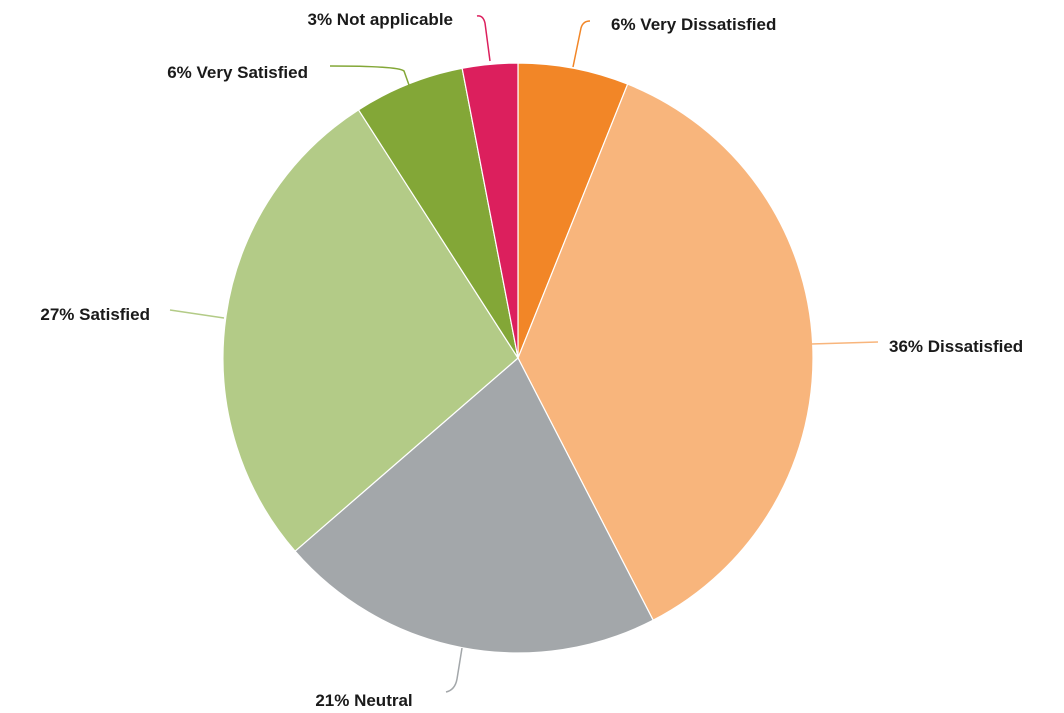 Image resolution: width=1064 pixels, height=713 pixels. I want to click on label-neutral: 21% Neutral, so click(363, 700).